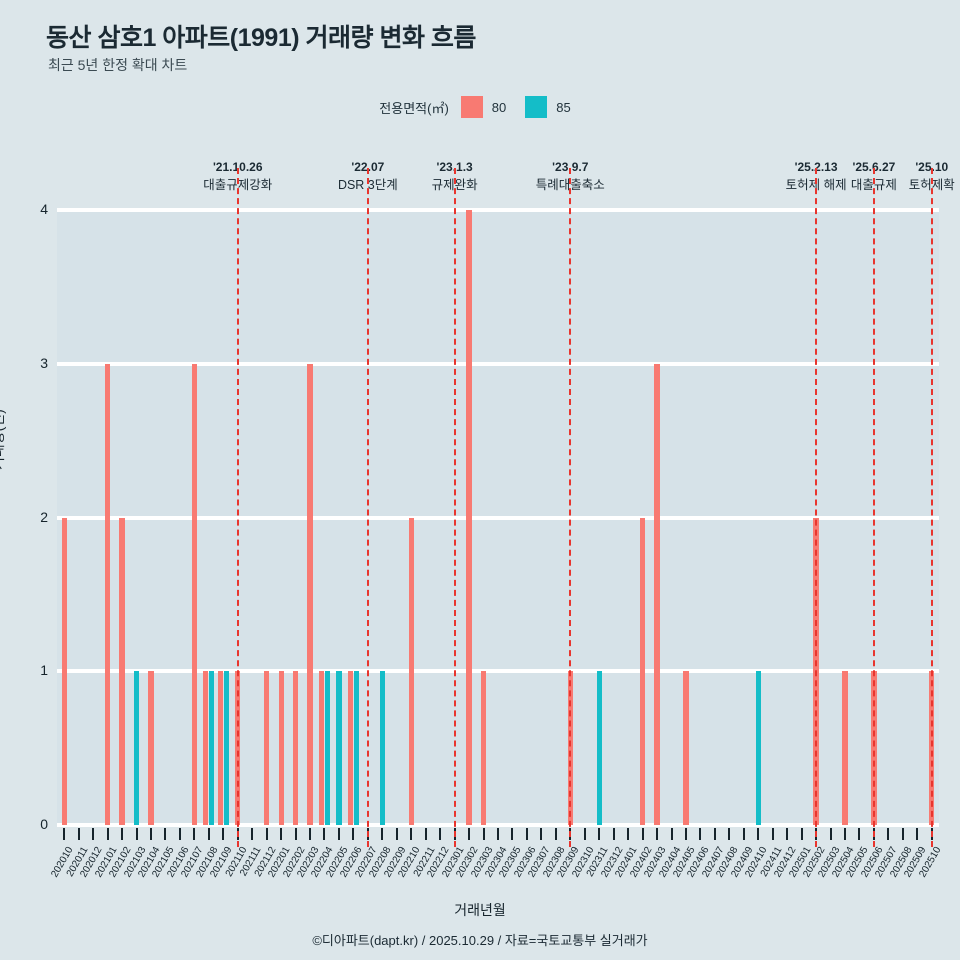 This screenshot has width=960, height=960. What do you see at coordinates (44, 824) in the screenshot?
I see `y-axis-tick-0: 0` at bounding box center [44, 824].